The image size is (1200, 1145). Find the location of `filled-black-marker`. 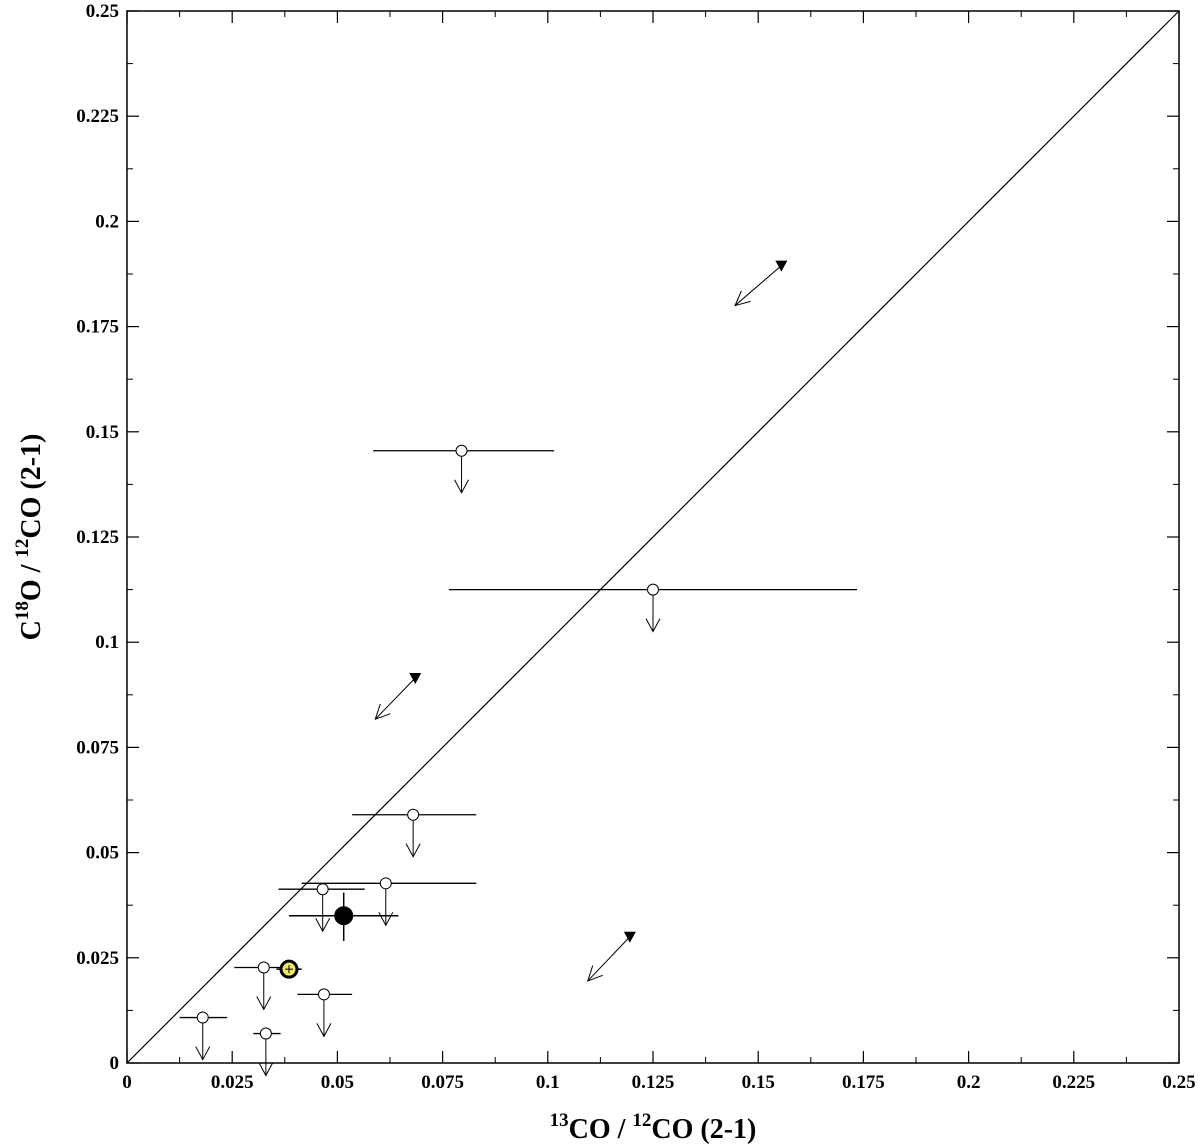

filled-black-marker is located at coordinates (344, 916).